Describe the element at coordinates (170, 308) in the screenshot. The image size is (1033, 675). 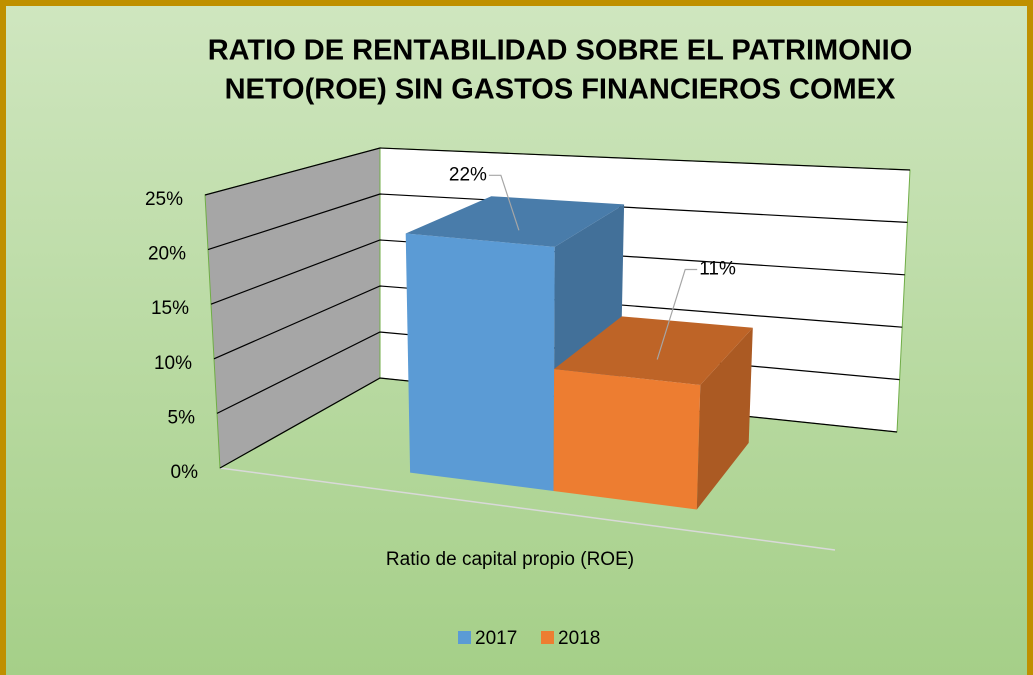
I see `y-tick-label: 15%` at that location.